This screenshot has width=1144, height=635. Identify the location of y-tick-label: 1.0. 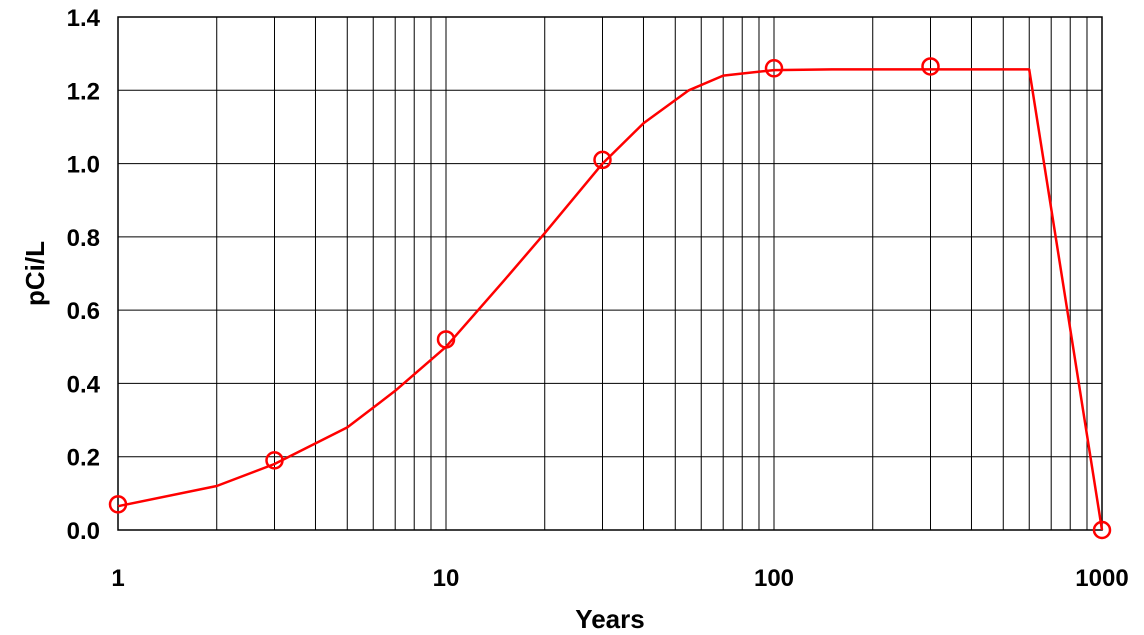
(83, 165).